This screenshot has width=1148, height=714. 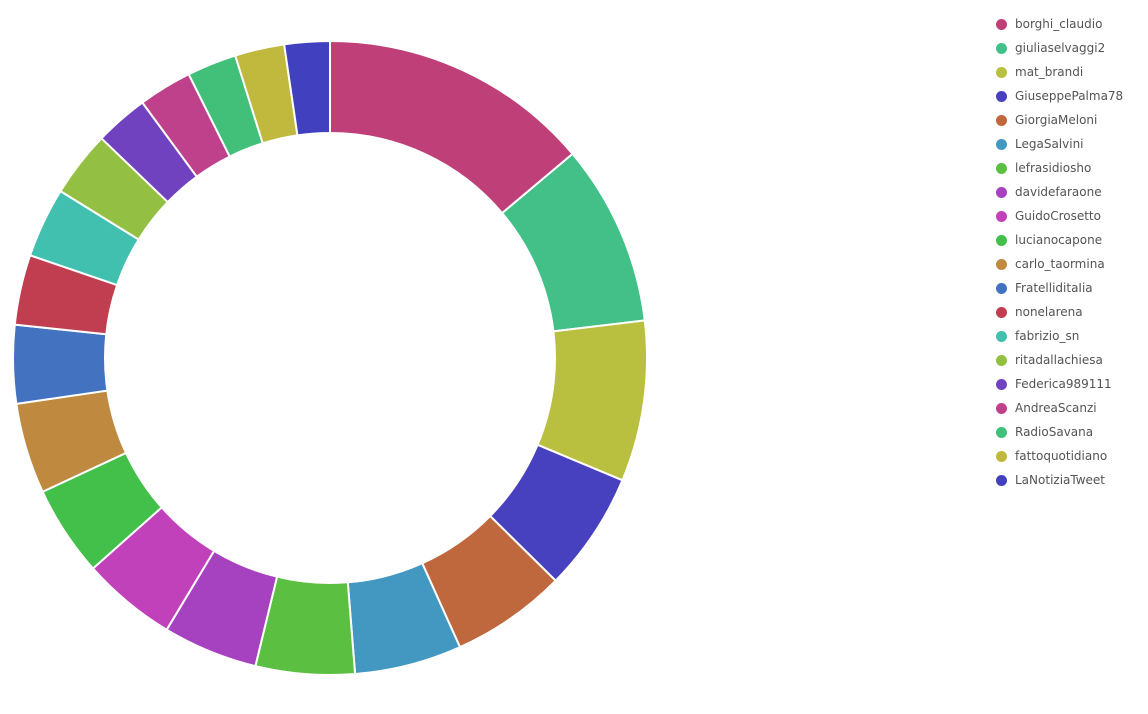 I want to click on slice-LaNotiziaTweet, so click(x=306, y=88).